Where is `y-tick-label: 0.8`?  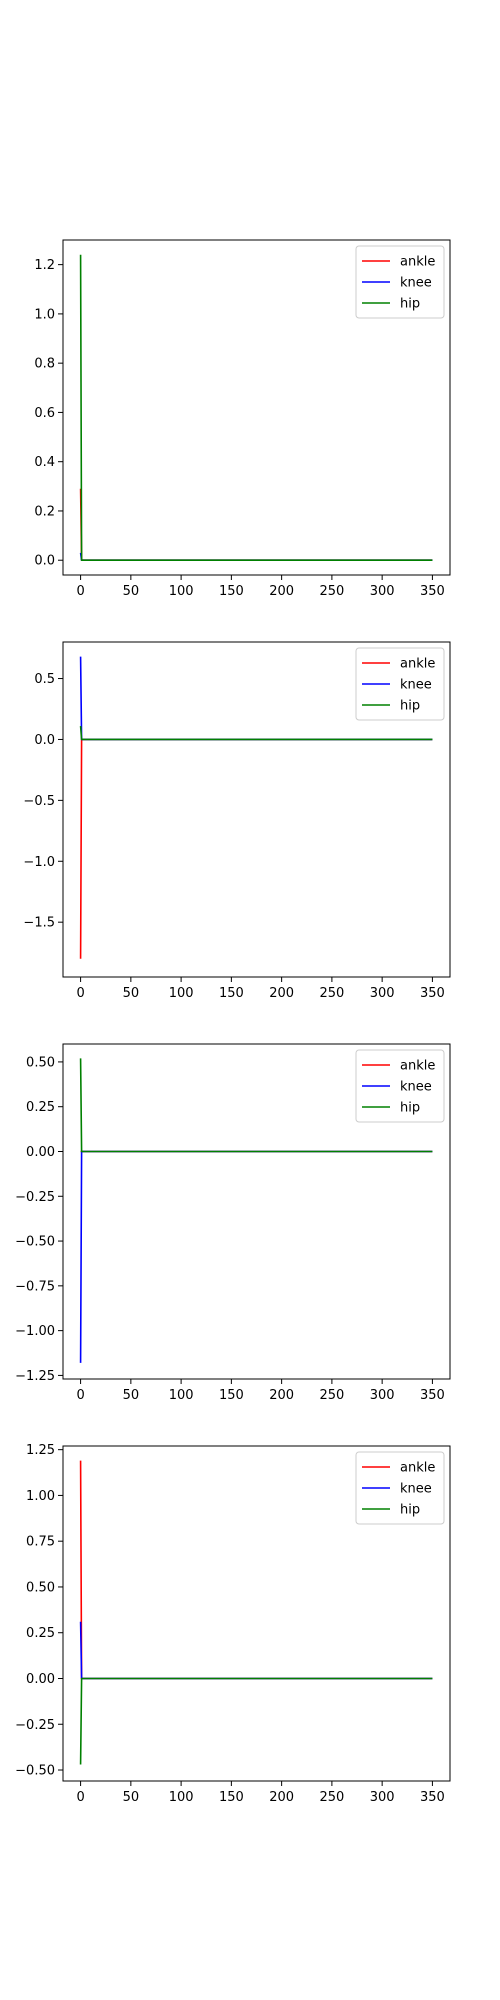 y-tick-label: 0.8 is located at coordinates (44, 364).